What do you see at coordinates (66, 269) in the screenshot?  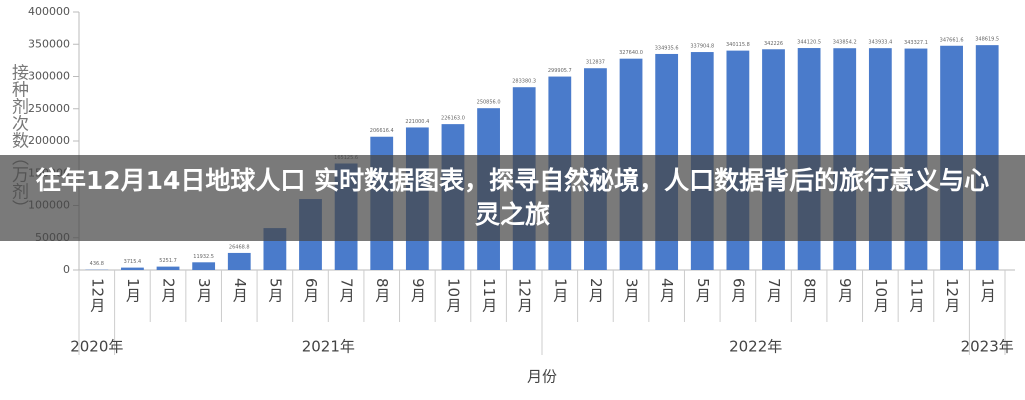 I see `y-tick-label: 0` at bounding box center [66, 269].